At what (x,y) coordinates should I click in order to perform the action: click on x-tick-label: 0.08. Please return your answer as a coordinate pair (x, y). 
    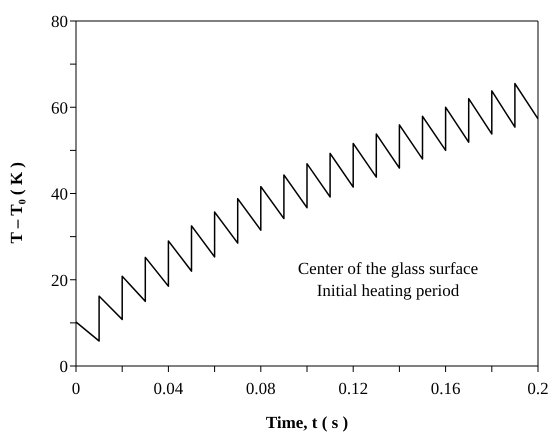
    Looking at the image, I should click on (261, 388).